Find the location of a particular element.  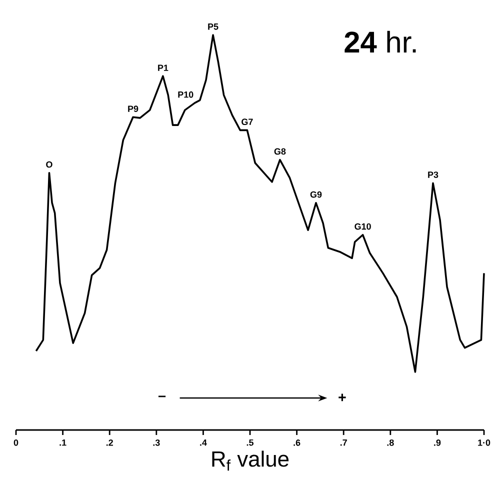

annotation: P3 is located at coordinates (433, 175).